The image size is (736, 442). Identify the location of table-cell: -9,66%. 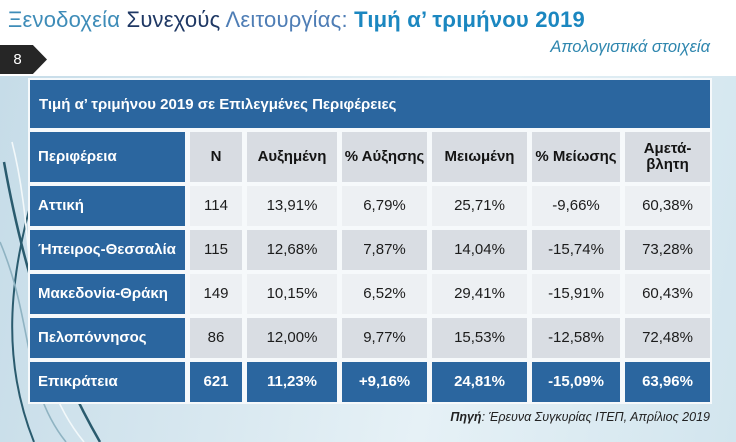
(576, 206).